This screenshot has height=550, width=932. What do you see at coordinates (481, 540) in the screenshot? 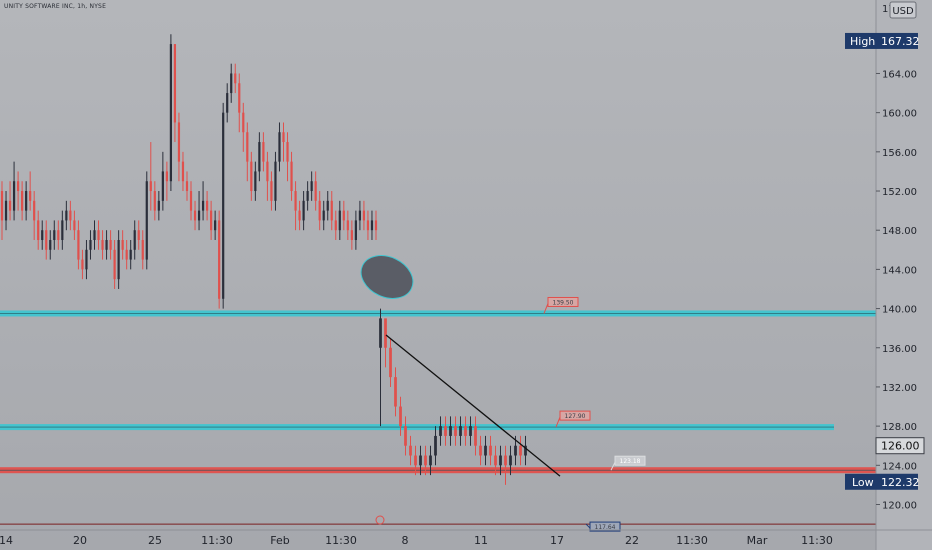
I see `x-tick-label: 11` at bounding box center [481, 540].